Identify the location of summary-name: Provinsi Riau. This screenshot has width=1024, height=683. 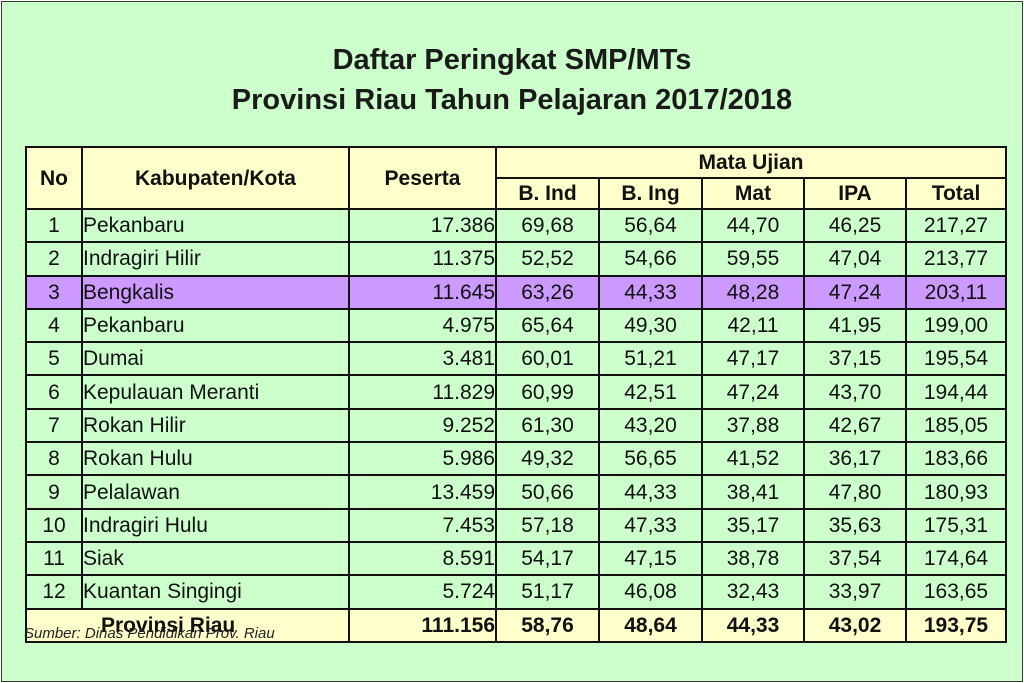
(187, 625).